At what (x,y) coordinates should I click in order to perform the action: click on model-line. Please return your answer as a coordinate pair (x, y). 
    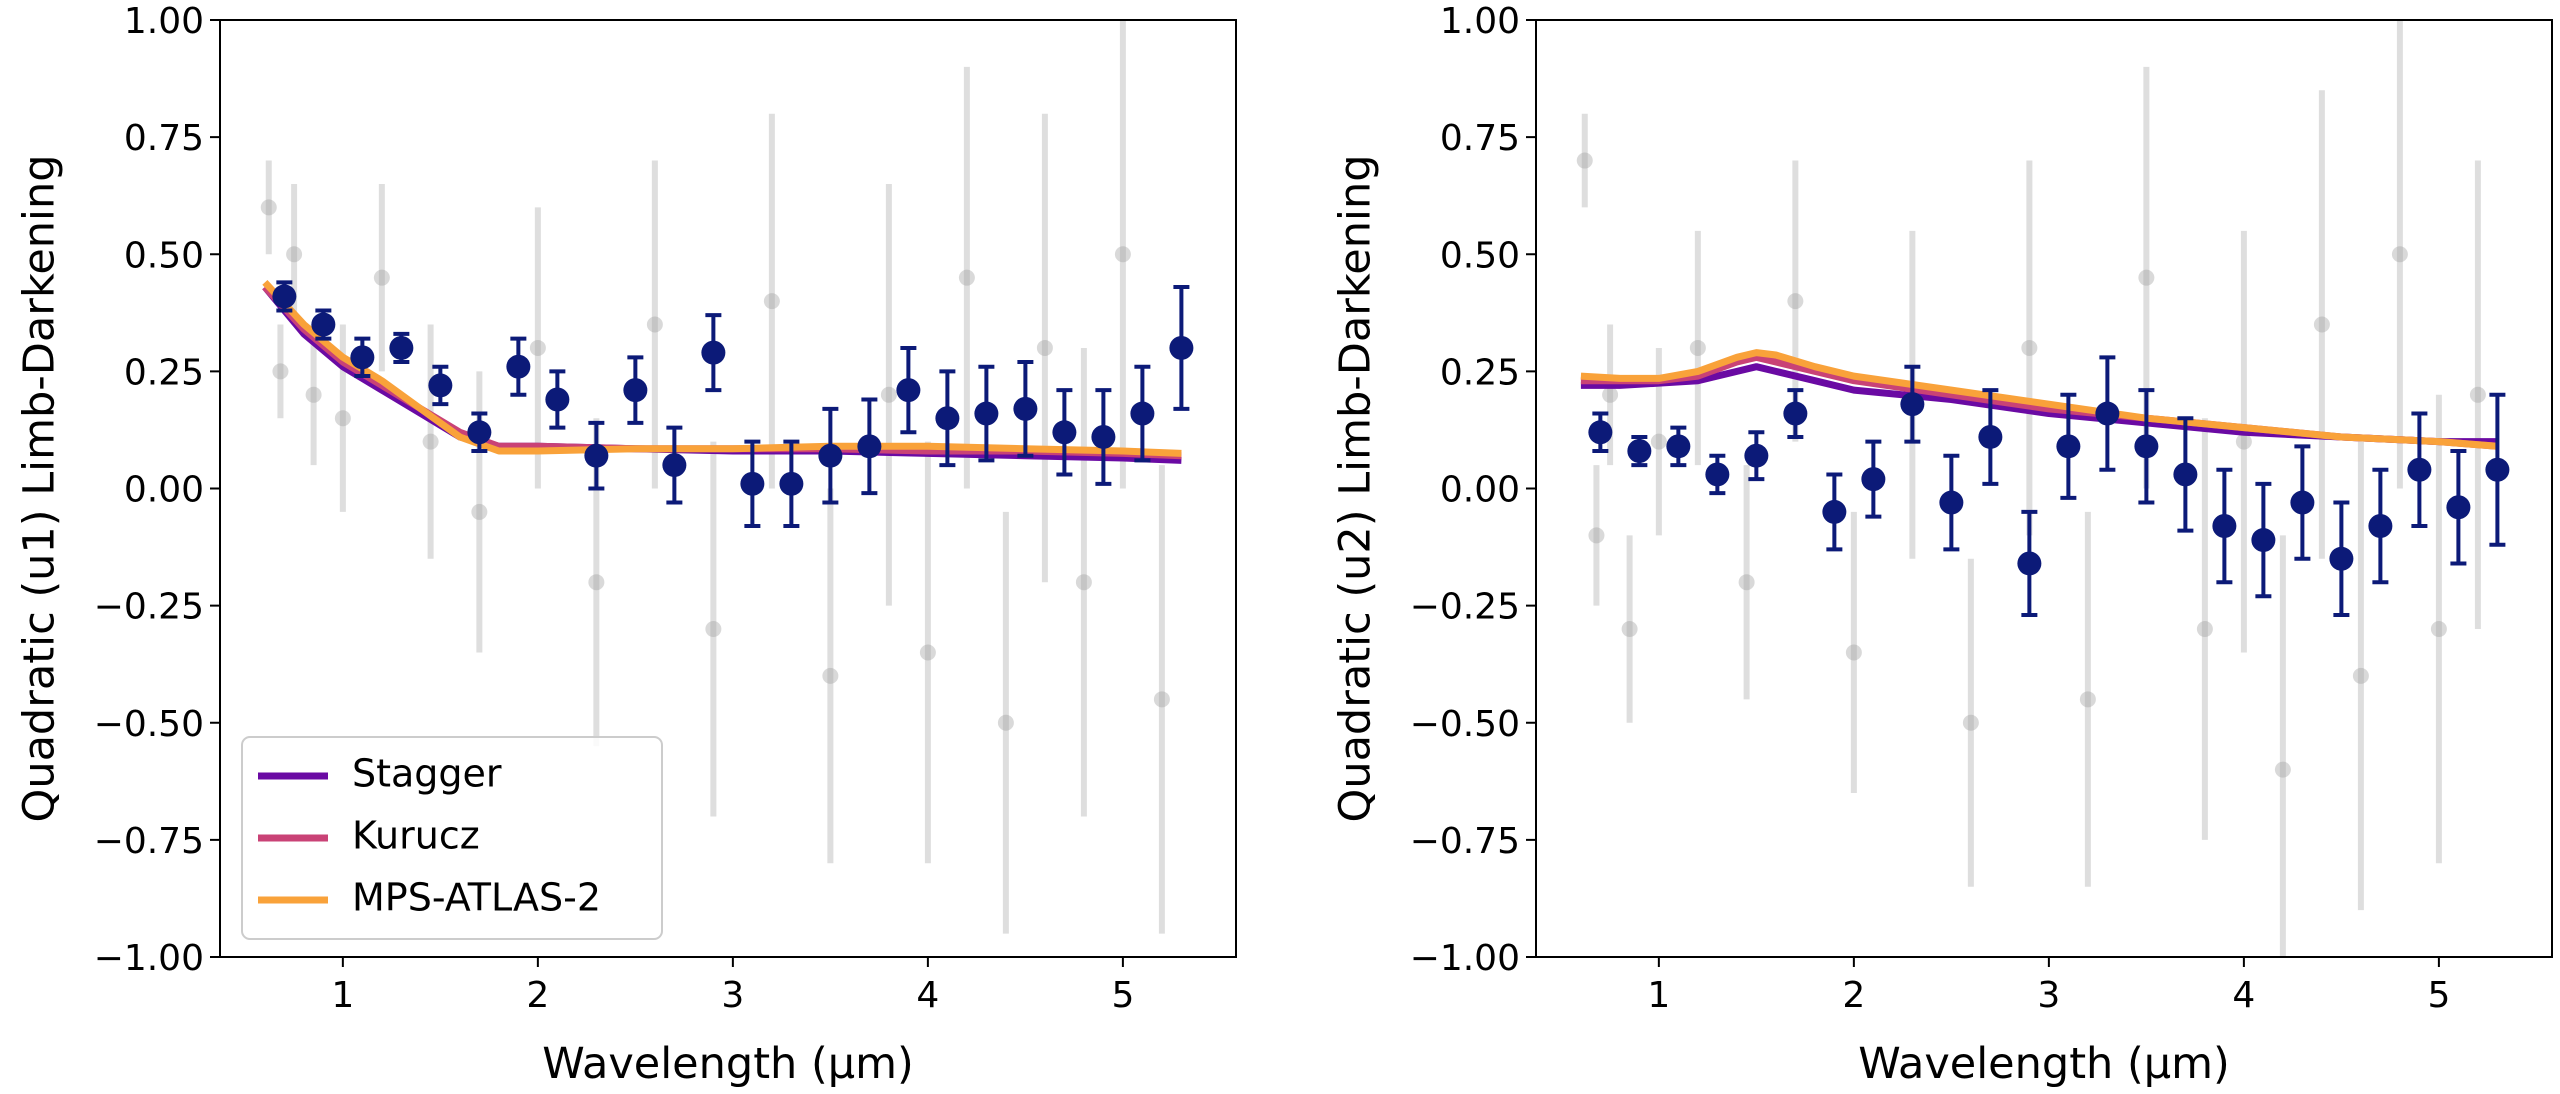
    Looking at the image, I should click on (2039, 399).